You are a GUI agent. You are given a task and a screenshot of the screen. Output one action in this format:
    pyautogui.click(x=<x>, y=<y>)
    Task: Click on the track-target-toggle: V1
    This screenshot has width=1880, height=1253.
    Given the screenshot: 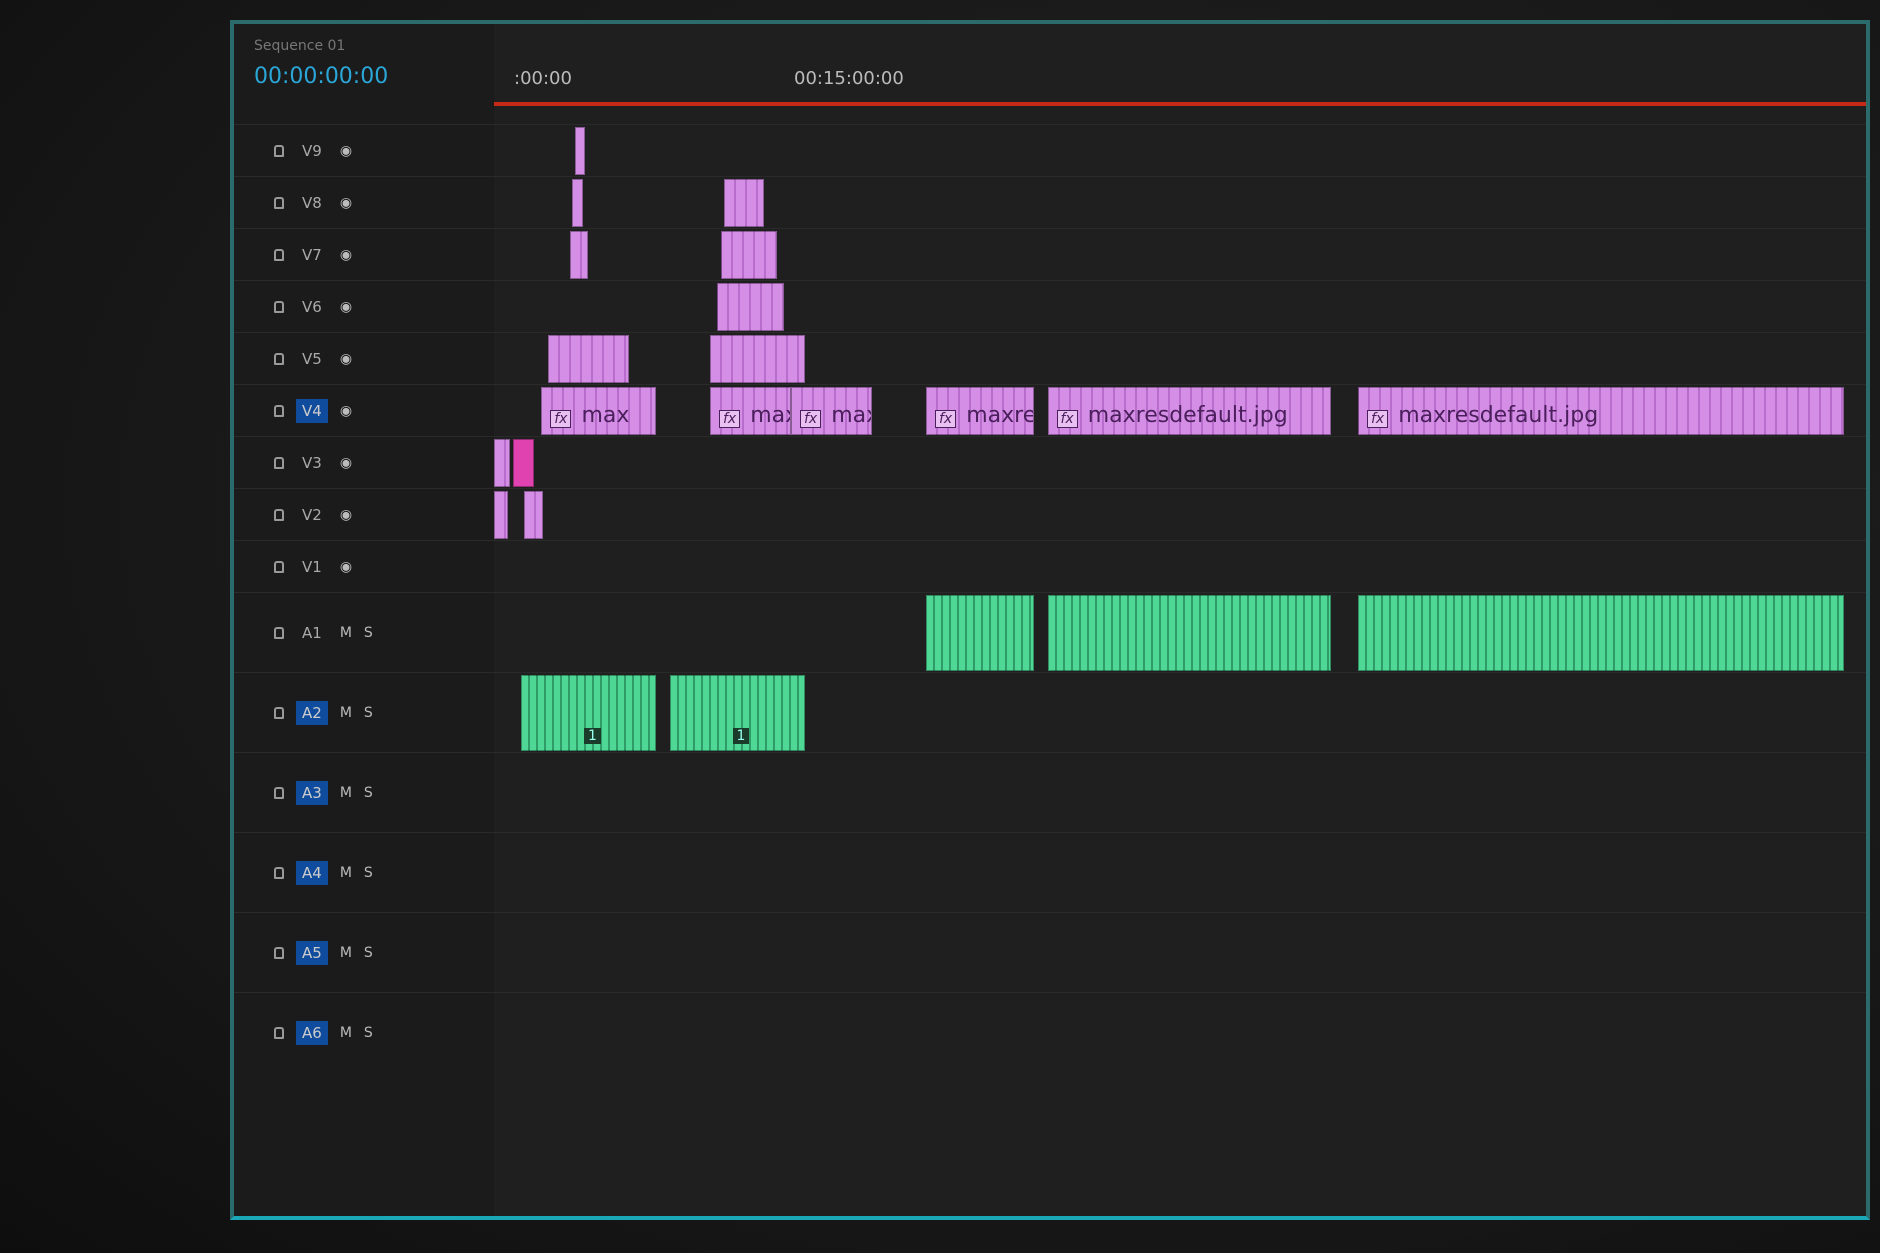 What is the action you would take?
    pyautogui.click(x=312, y=567)
    